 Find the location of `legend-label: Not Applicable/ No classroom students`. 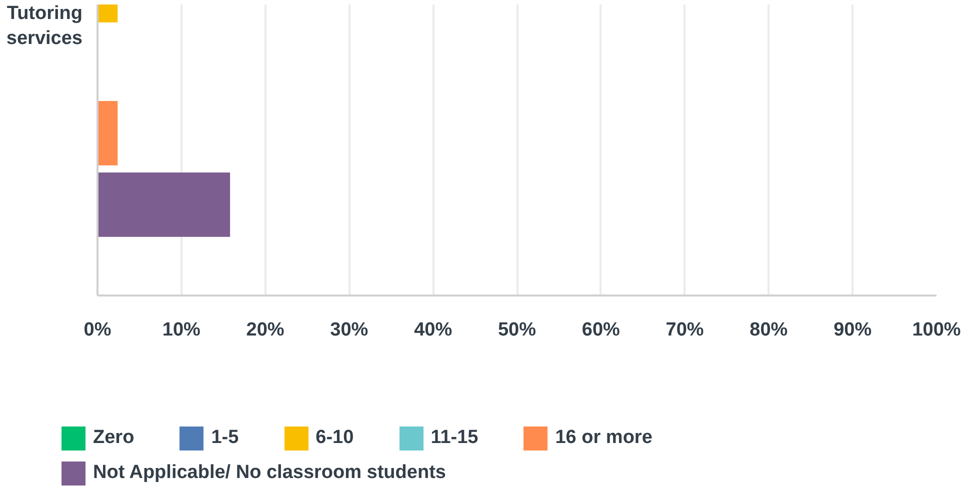

legend-label: Not Applicable/ No classroom students is located at coordinates (269, 473).